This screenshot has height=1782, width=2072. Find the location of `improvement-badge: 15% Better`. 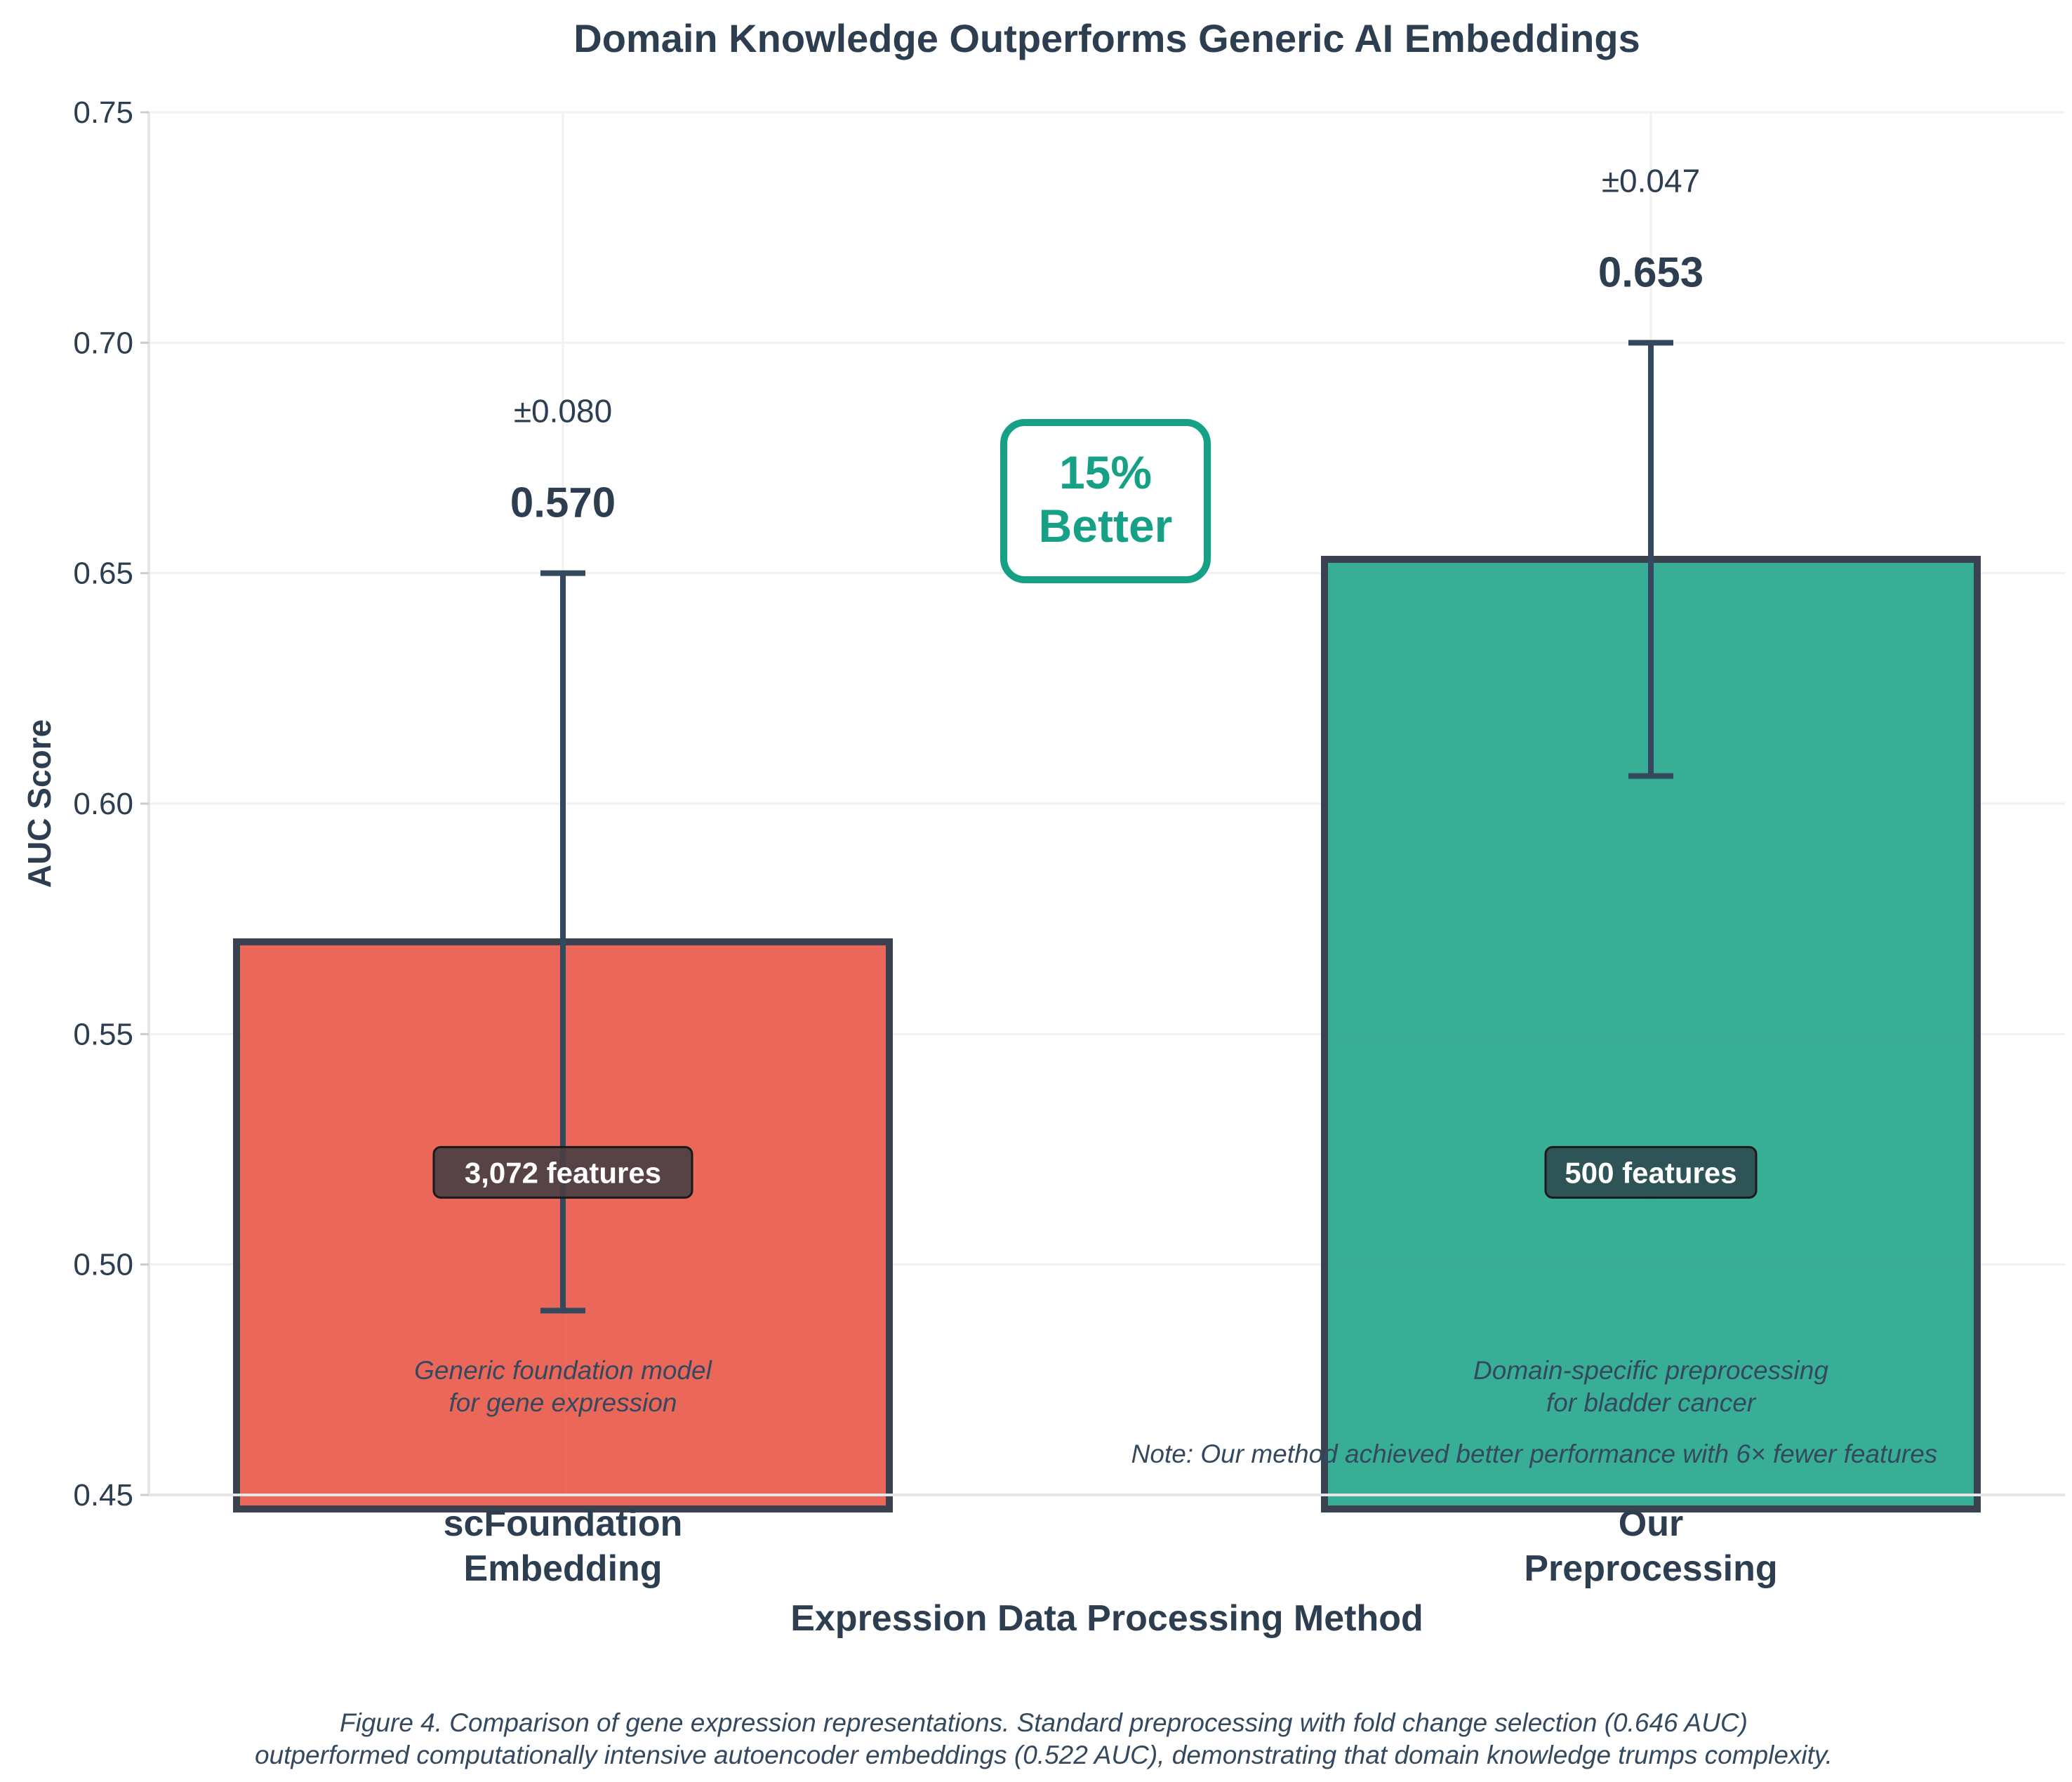

improvement-badge: 15% Better is located at coordinates (1105, 501).